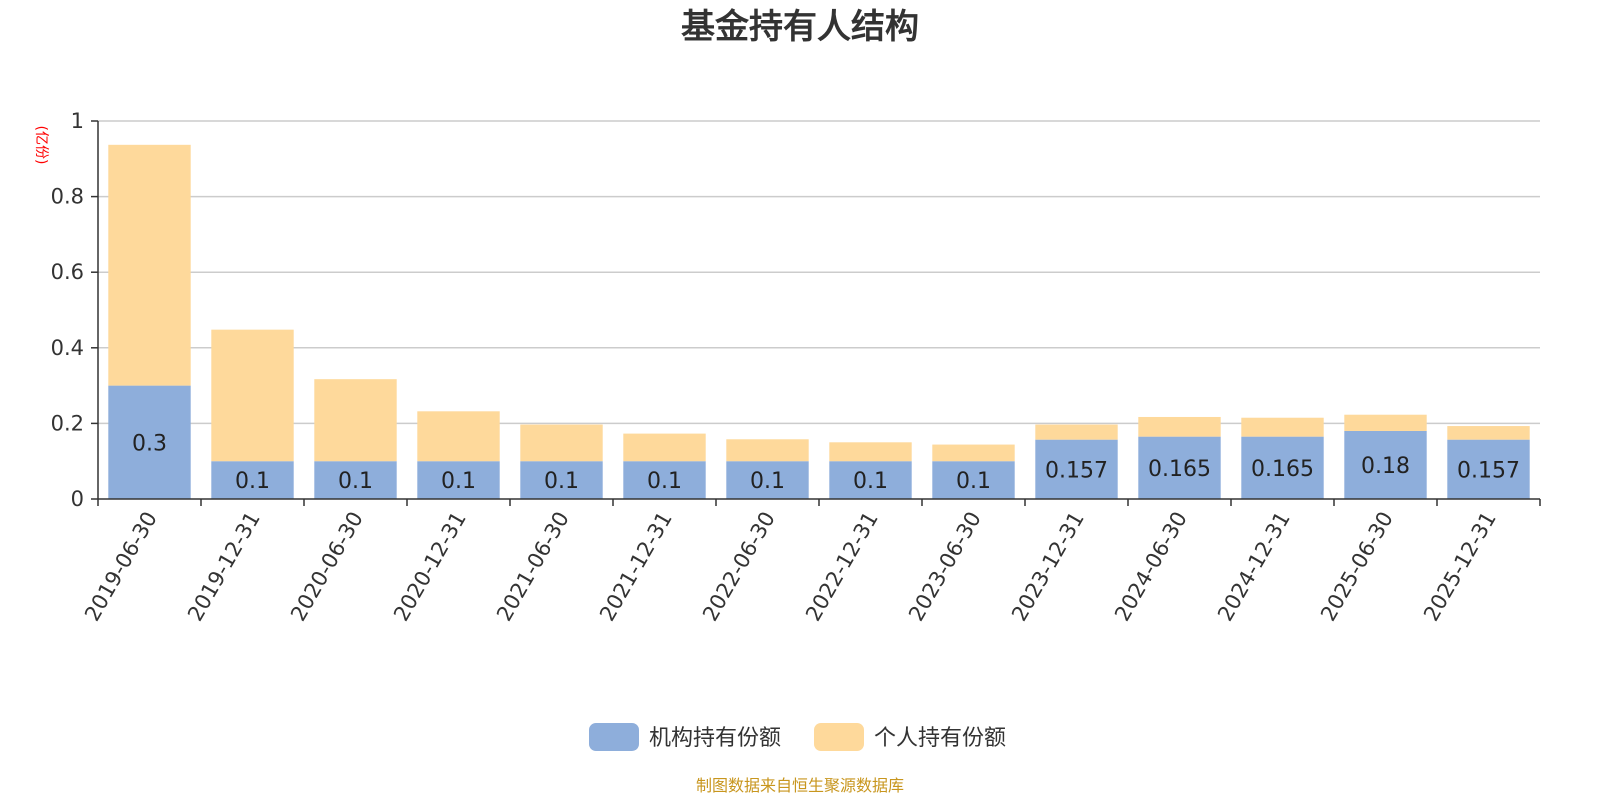  Describe the element at coordinates (842, 567) in the screenshot. I see `x-tick-label: 2022-12-31` at that location.